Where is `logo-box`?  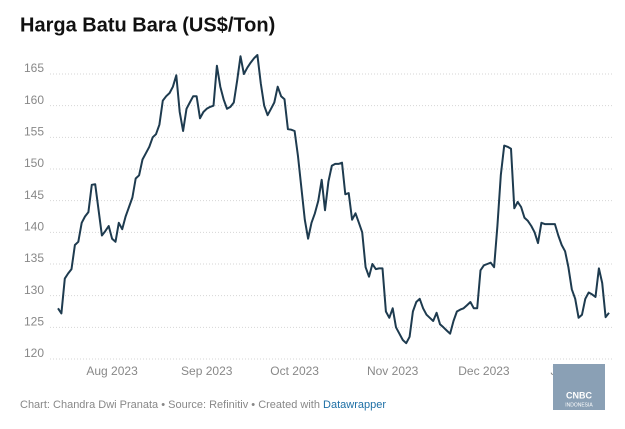 logo-box is located at coordinates (579, 387).